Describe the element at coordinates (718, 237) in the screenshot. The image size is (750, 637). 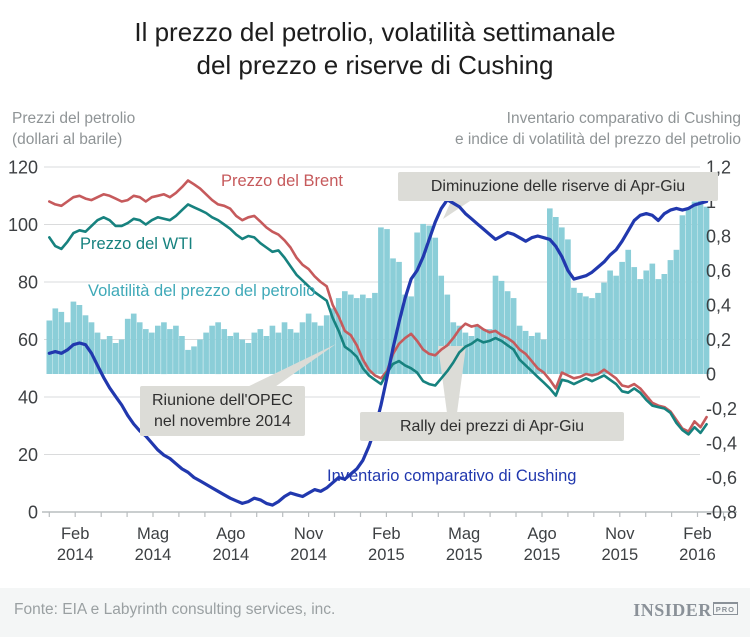
I see `svg-text: 0,8` at that location.